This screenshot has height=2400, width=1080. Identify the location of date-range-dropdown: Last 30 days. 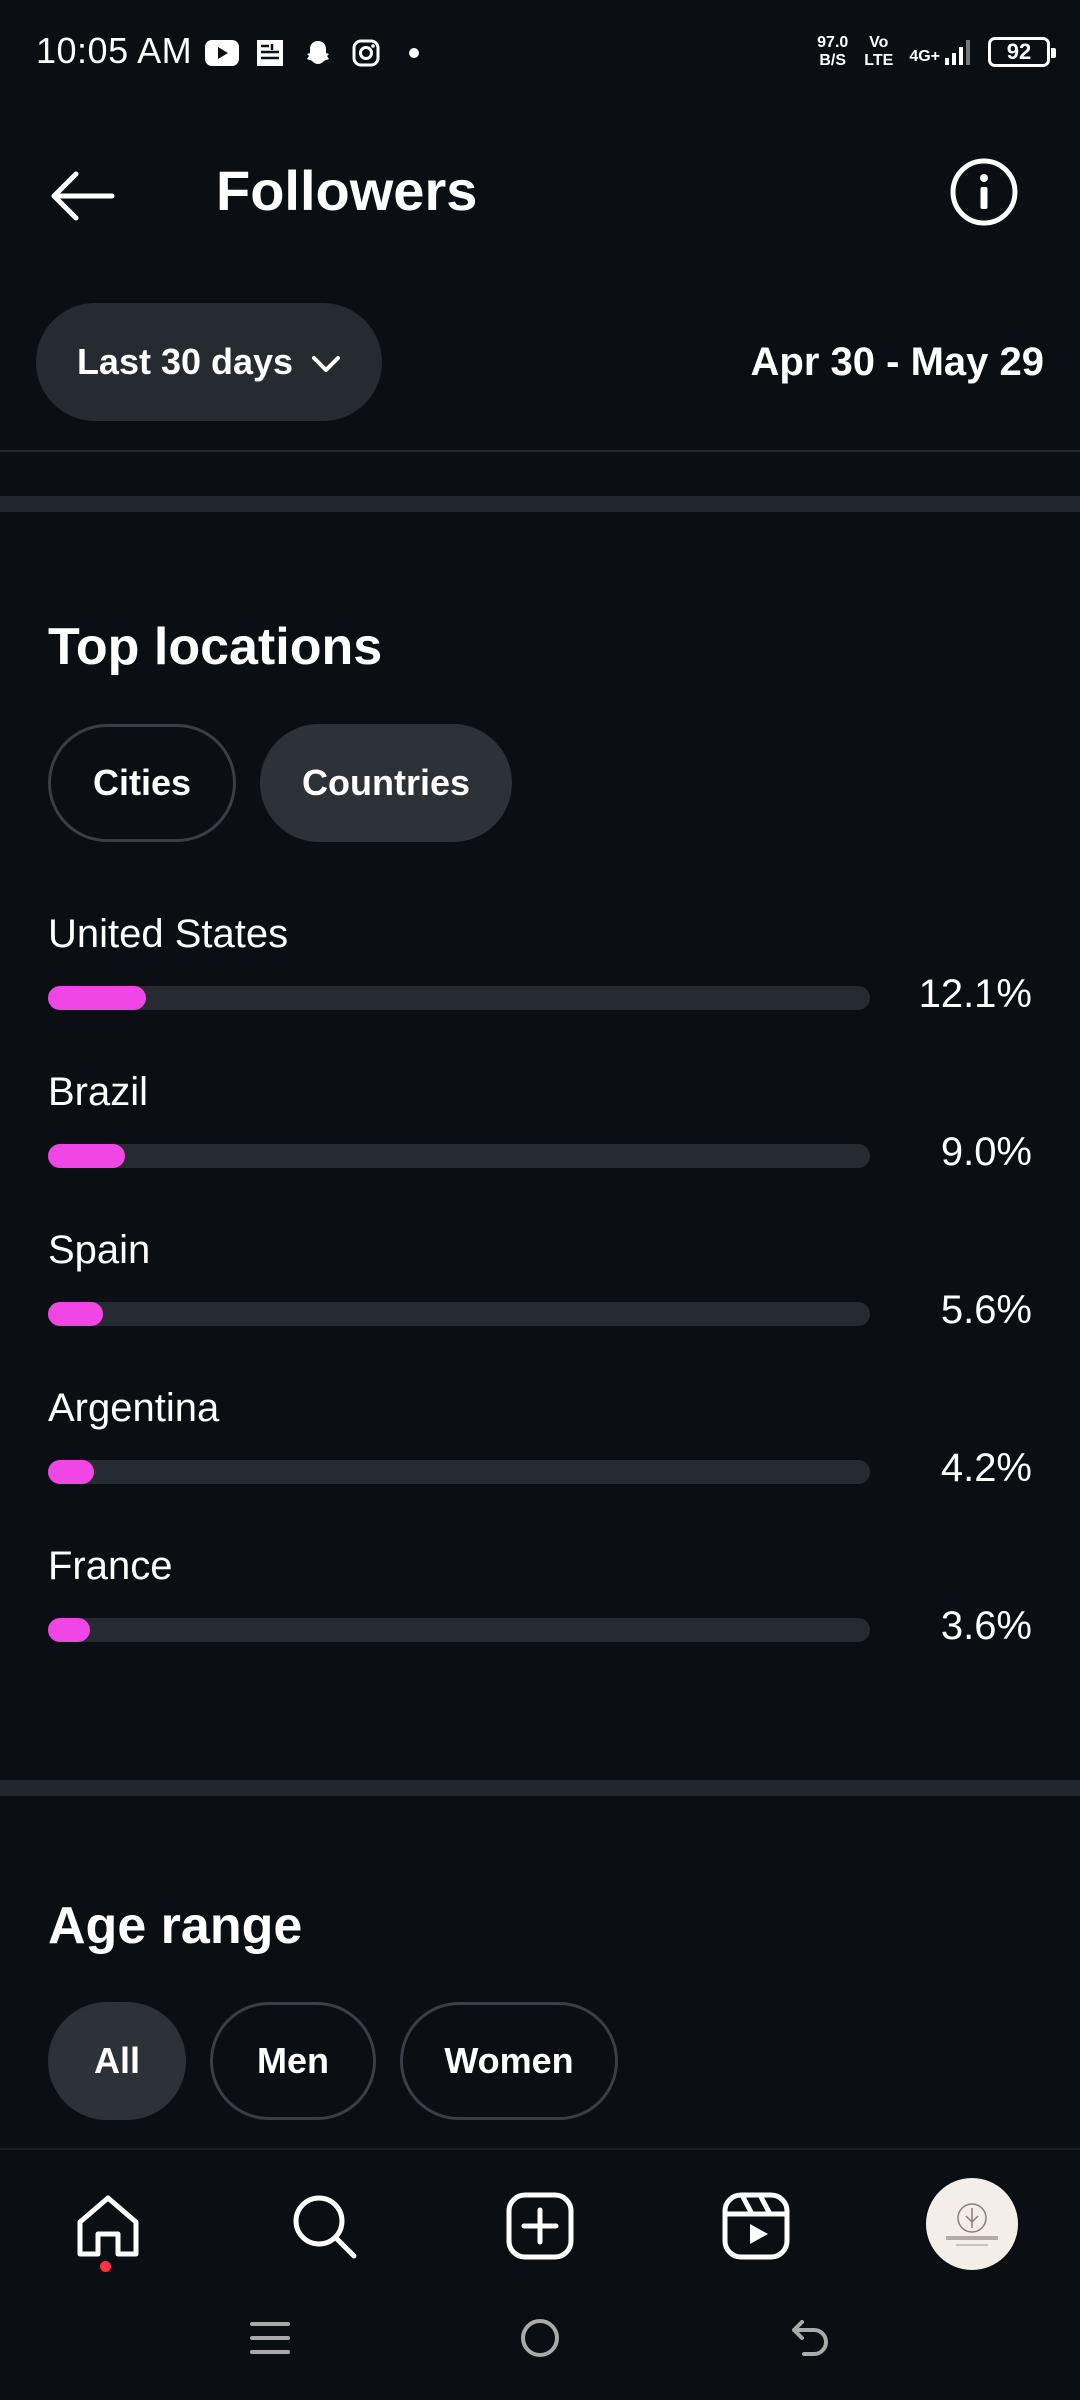
(209, 362).